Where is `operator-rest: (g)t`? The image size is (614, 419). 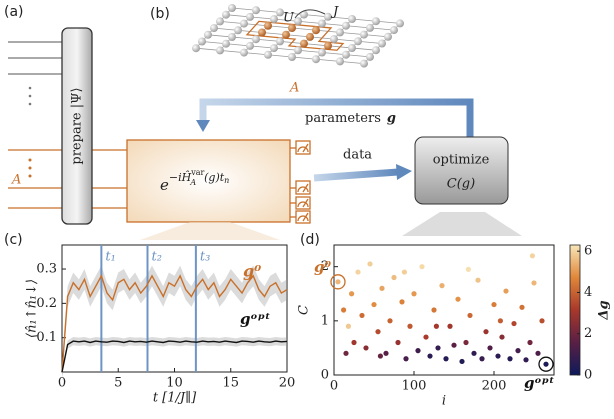
operator-rest: (g)t is located at coordinates (214, 177).